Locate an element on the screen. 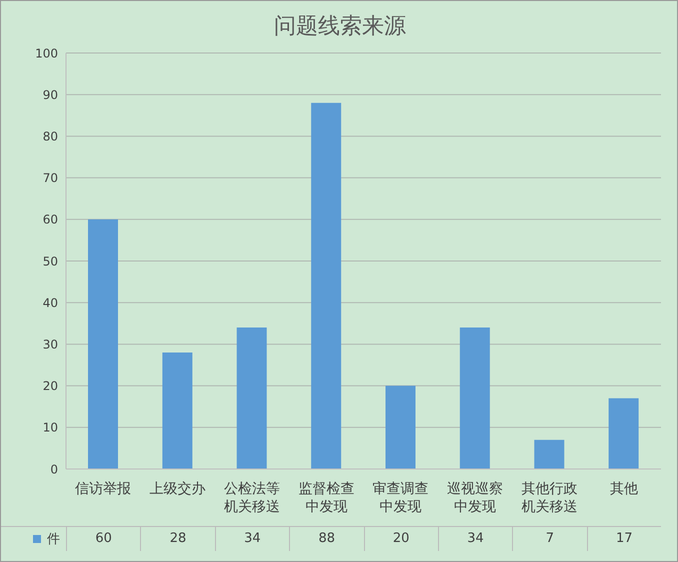  legend-label: 件 is located at coordinates (53, 539).